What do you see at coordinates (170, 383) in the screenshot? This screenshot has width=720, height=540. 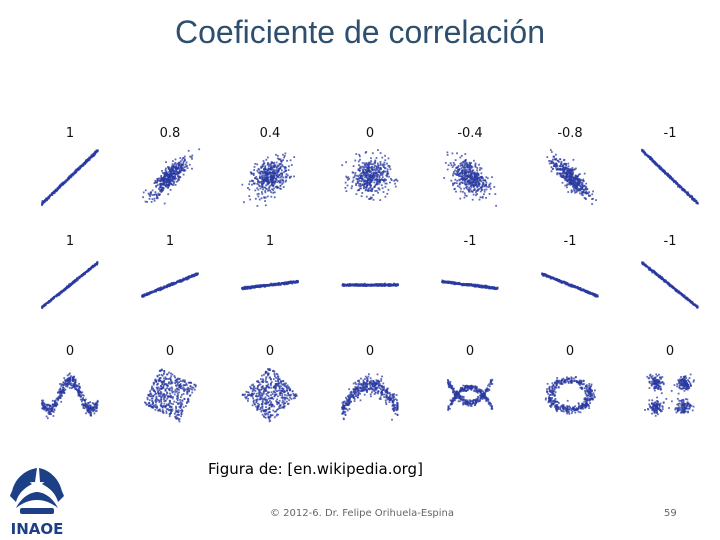 I see `scatter-panel-r3-c2: 0` at bounding box center [170, 383].